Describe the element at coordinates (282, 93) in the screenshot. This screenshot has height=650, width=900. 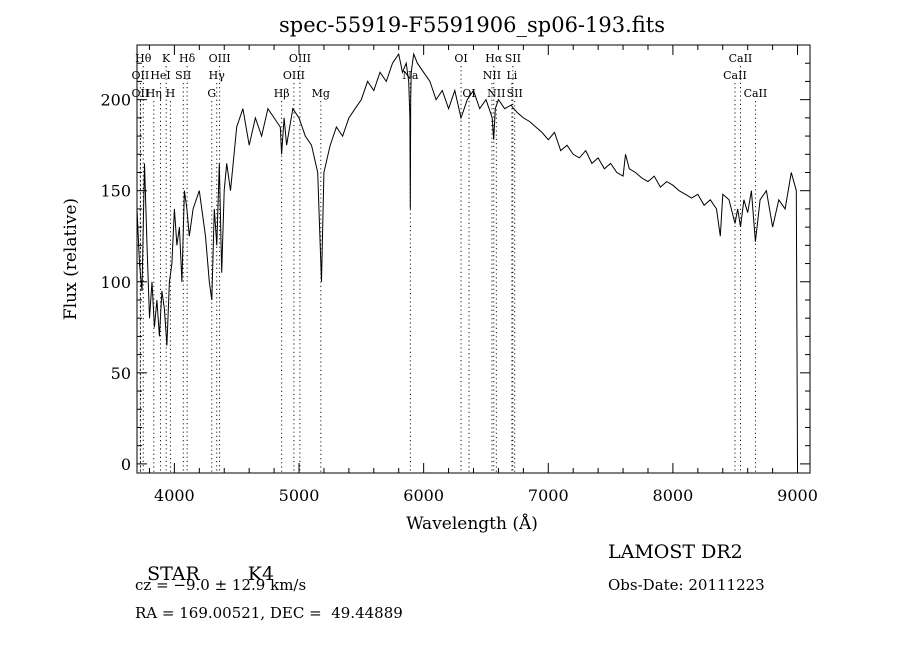
I see `line-marker-label: Hβ` at that location.